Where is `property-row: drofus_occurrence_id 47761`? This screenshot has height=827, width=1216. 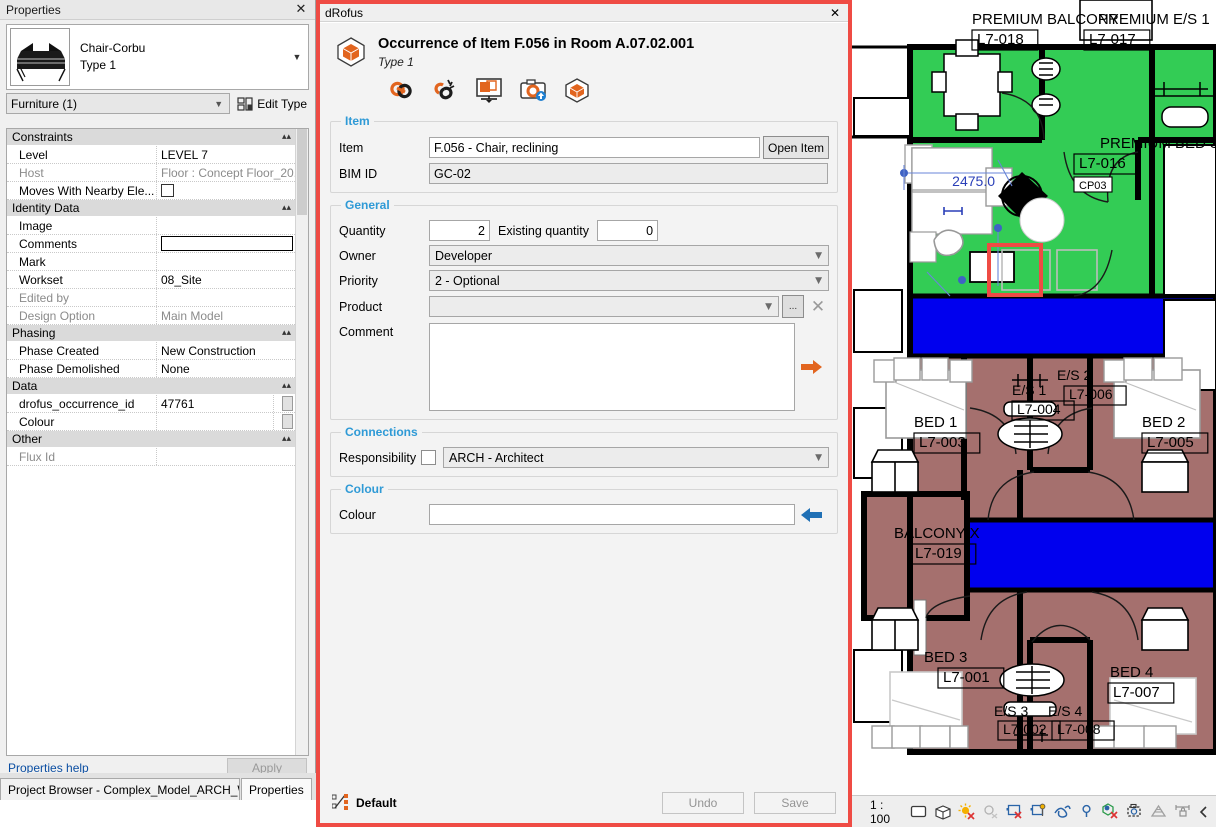
property-row: drofus_occurrence_id 47761 is located at coordinates (151, 404).